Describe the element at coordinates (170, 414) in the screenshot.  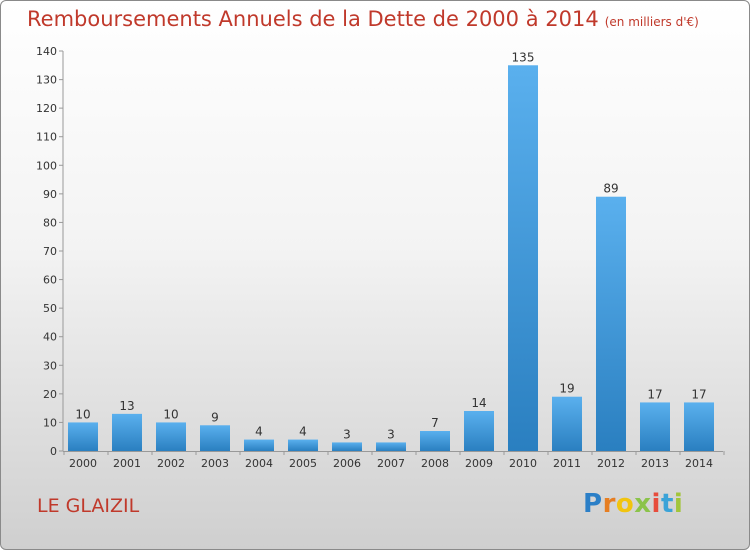
I see `value-label-2002: 10` at that location.